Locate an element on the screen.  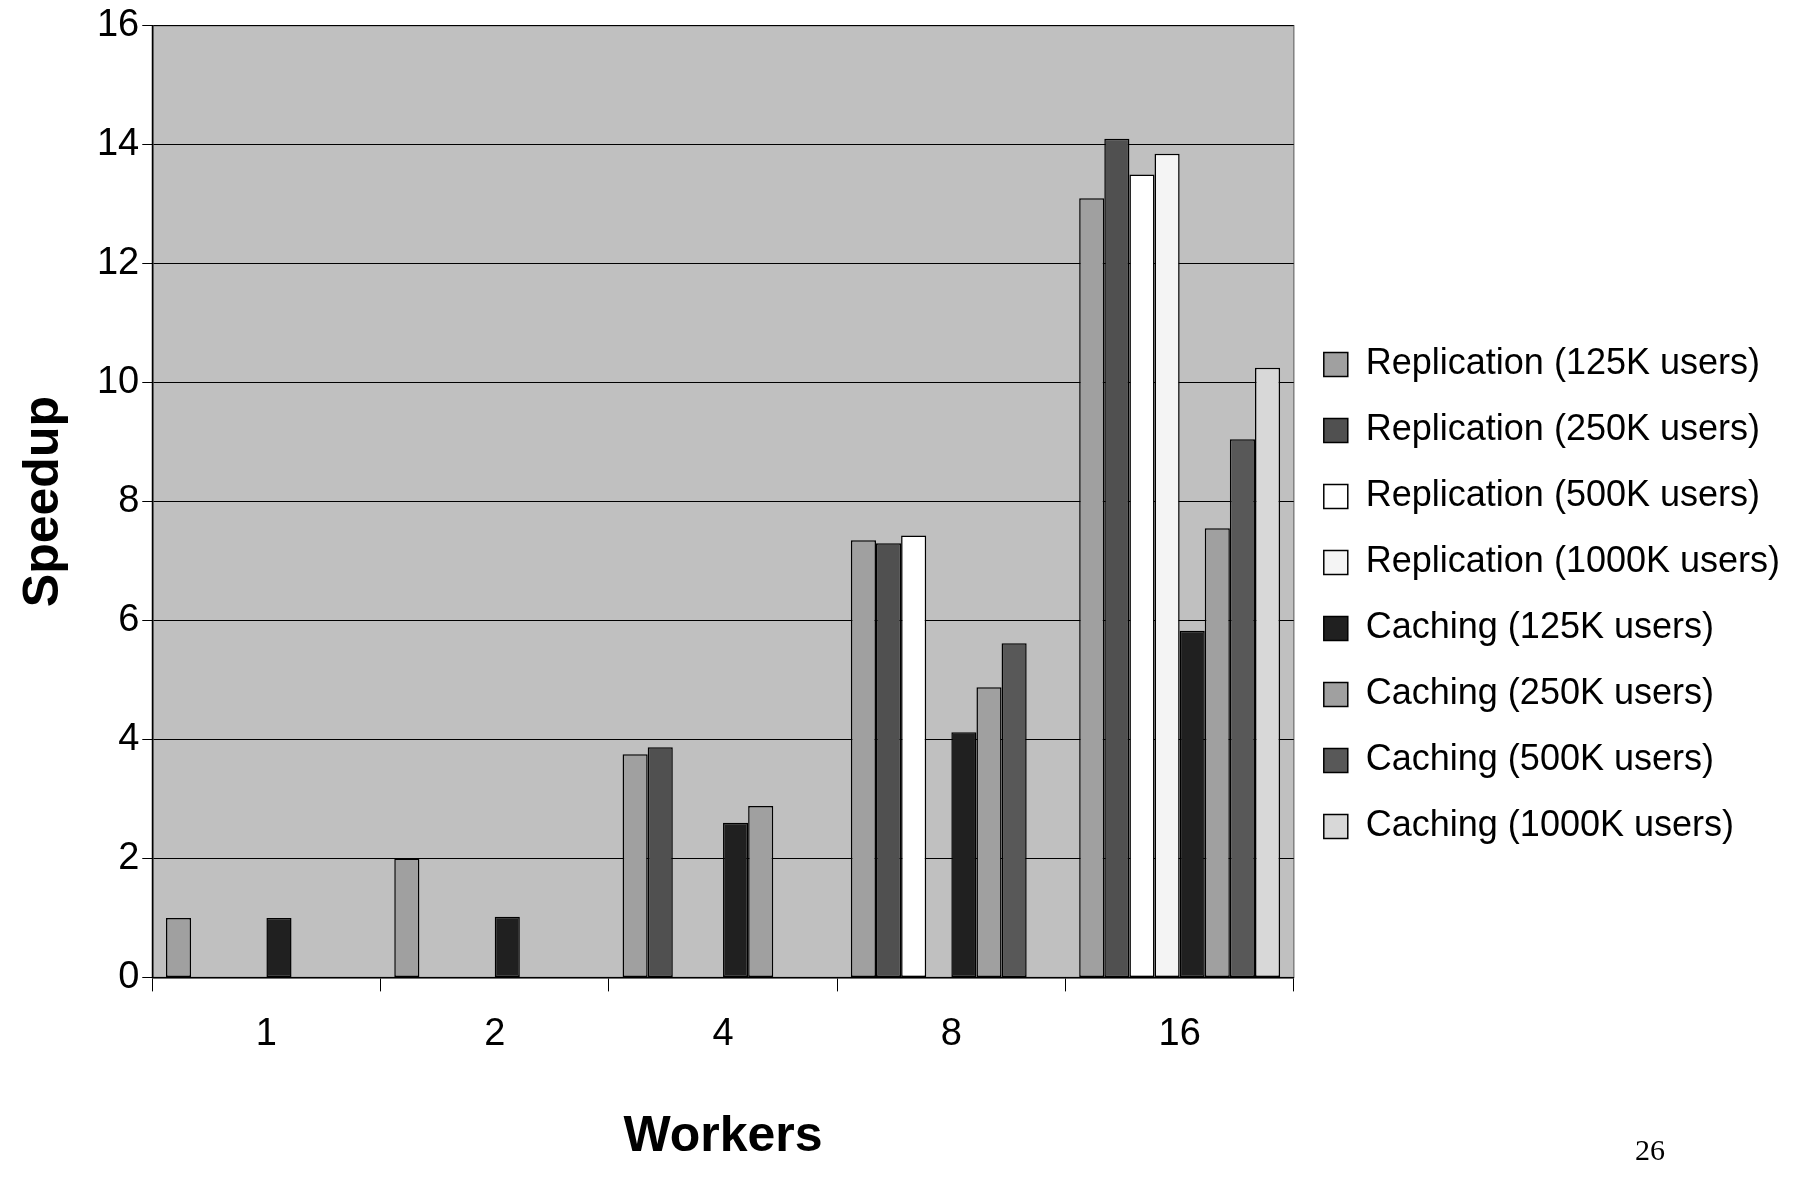
y-tick-label: 16 is located at coordinates (118, 23).